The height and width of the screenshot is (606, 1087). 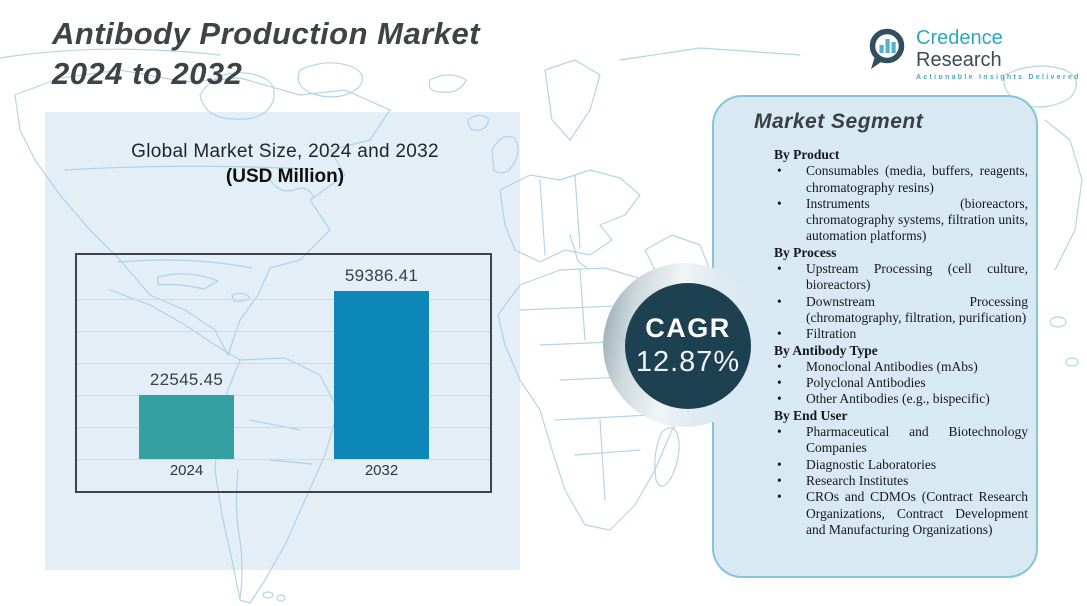 What do you see at coordinates (285, 176) in the screenshot?
I see `chart-subheading: (USD Million)` at bounding box center [285, 176].